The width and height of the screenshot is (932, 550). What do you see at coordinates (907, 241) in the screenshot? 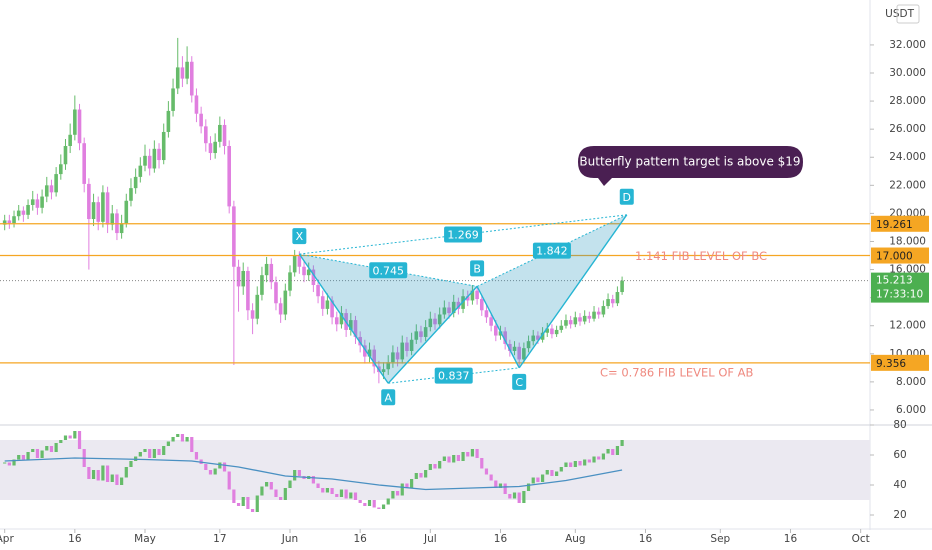
I see `y-tick-label: 18.000` at bounding box center [907, 241].